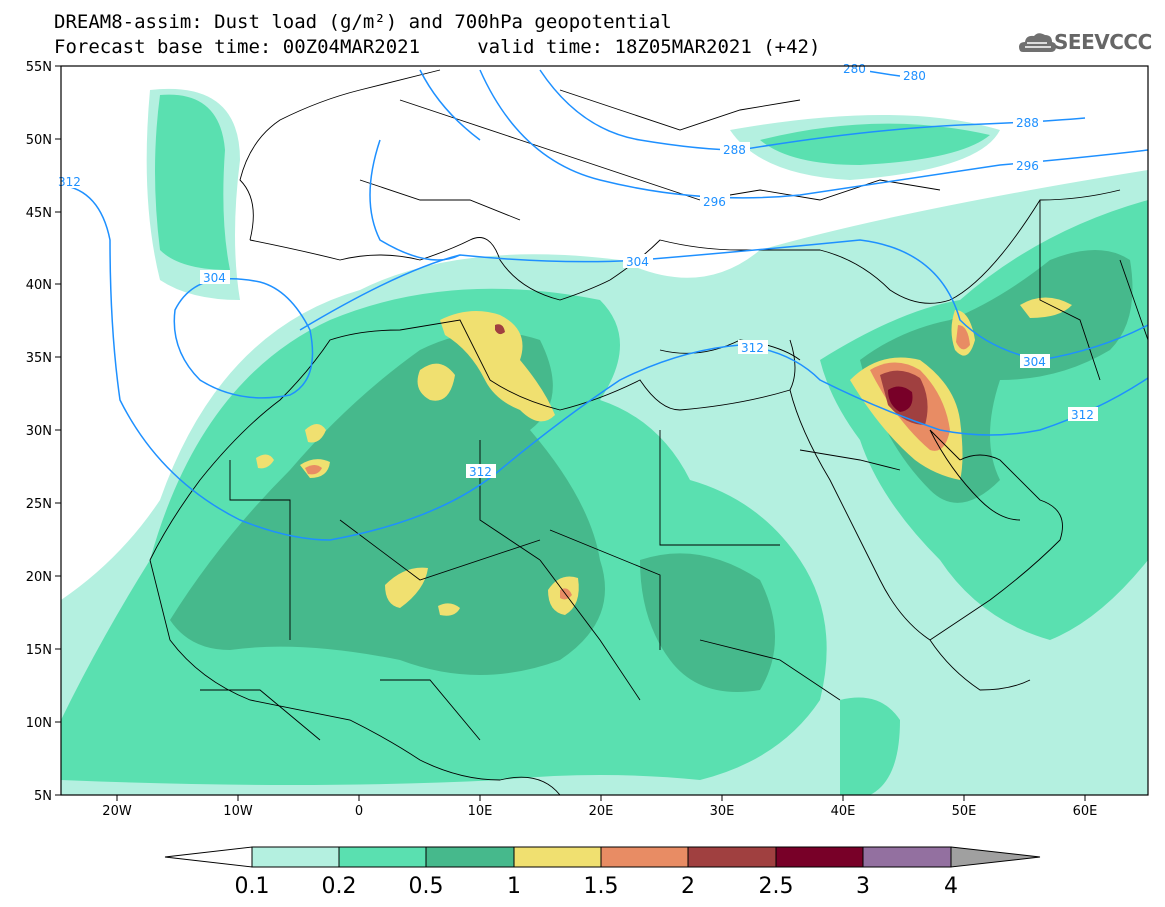  Describe the element at coordinates (601, 886) in the screenshot. I see `colorbar-tick-label: 1.5` at that location.